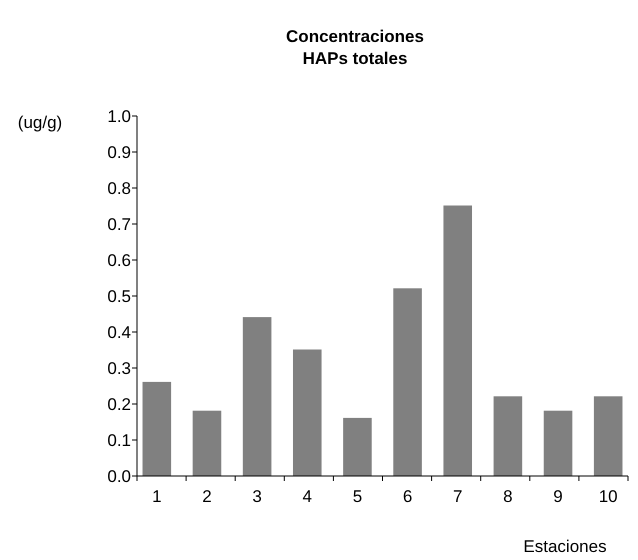 The height and width of the screenshot is (560, 638). I want to click on x-tick-label: 2, so click(207, 496).